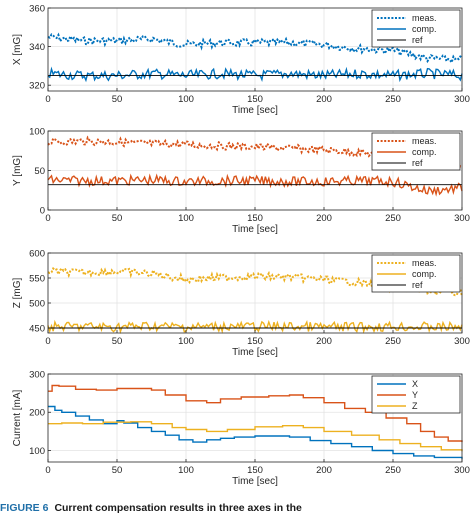  What do you see at coordinates (24, 508) in the screenshot?
I see `caption-label: FIGURE 6` at bounding box center [24, 508].